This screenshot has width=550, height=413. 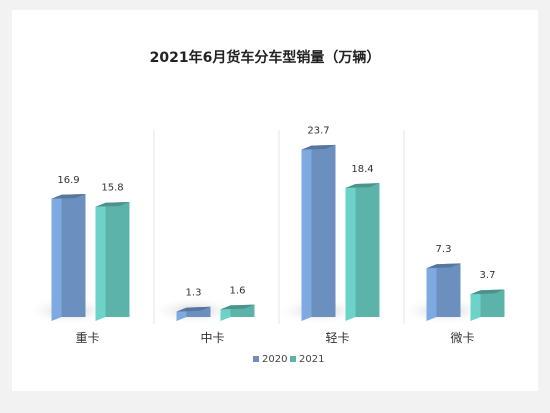 What do you see at coordinates (492, 303) in the screenshot?
I see `bar-微卡-2021` at bounding box center [492, 303].